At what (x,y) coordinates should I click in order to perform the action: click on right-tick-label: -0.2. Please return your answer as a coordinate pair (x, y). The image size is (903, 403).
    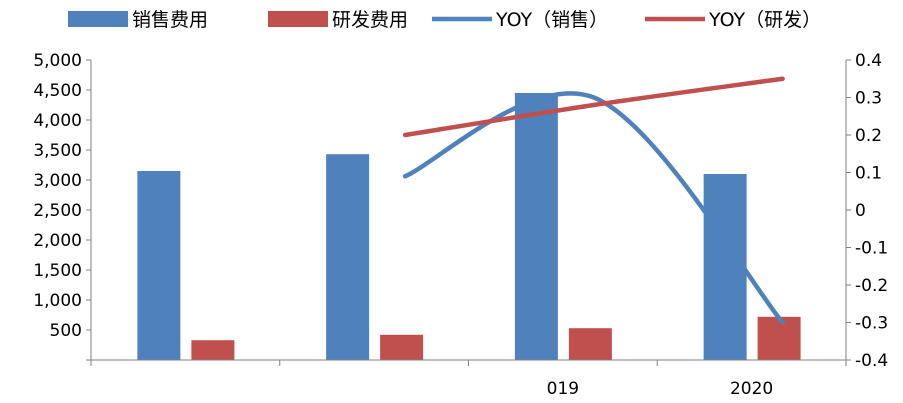
    Looking at the image, I should click on (871, 286).